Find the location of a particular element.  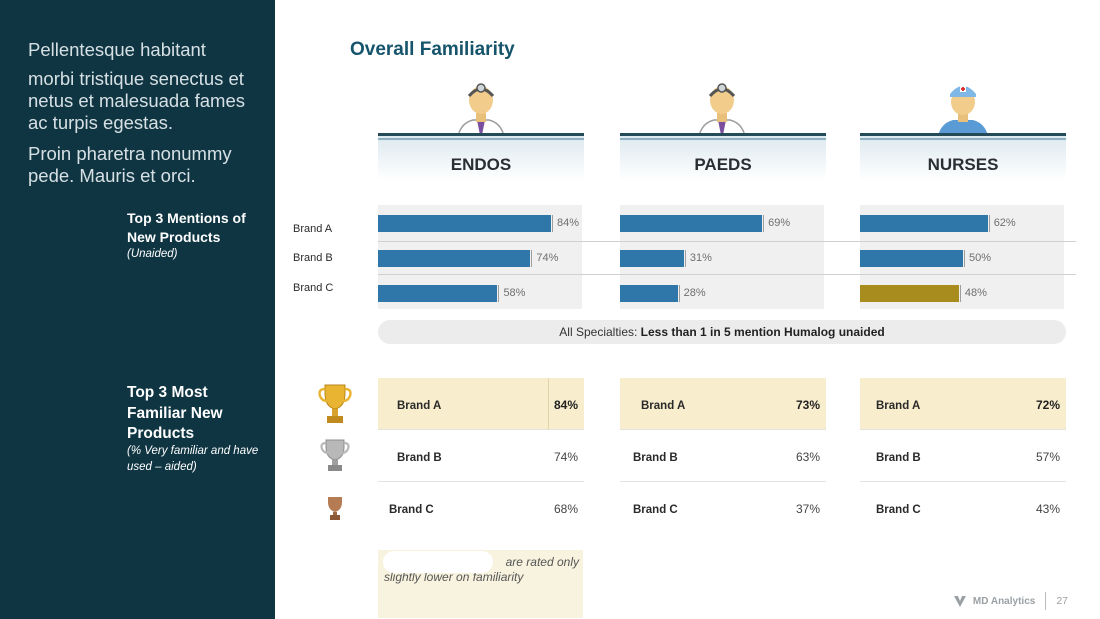

familiar-percent: 43% is located at coordinates (1047, 509).